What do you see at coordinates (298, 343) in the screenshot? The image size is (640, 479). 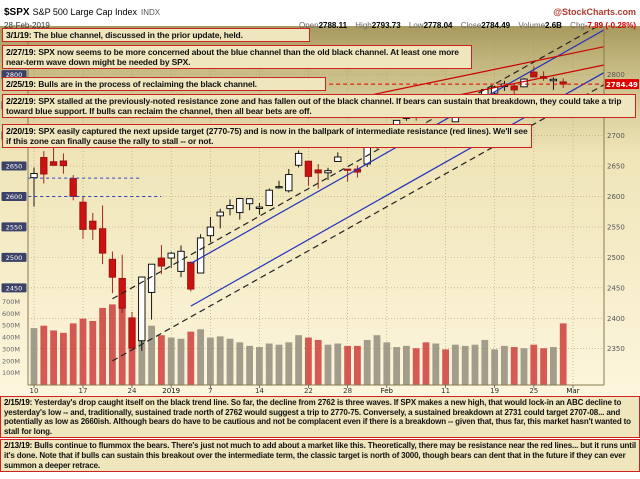 I see `volume-bars` at bounding box center [298, 343].